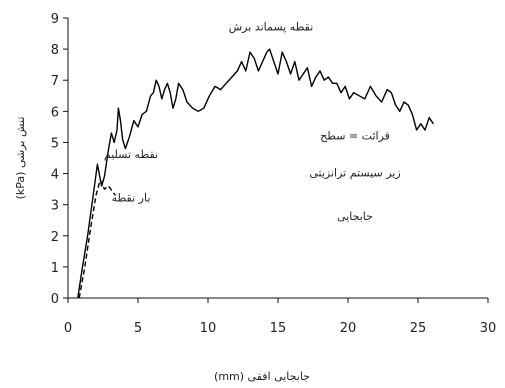  Describe the element at coordinates (280, 317) in the screenshot. I see `x-axis-ticks: 0 5 10 15 20 25 30` at that location.